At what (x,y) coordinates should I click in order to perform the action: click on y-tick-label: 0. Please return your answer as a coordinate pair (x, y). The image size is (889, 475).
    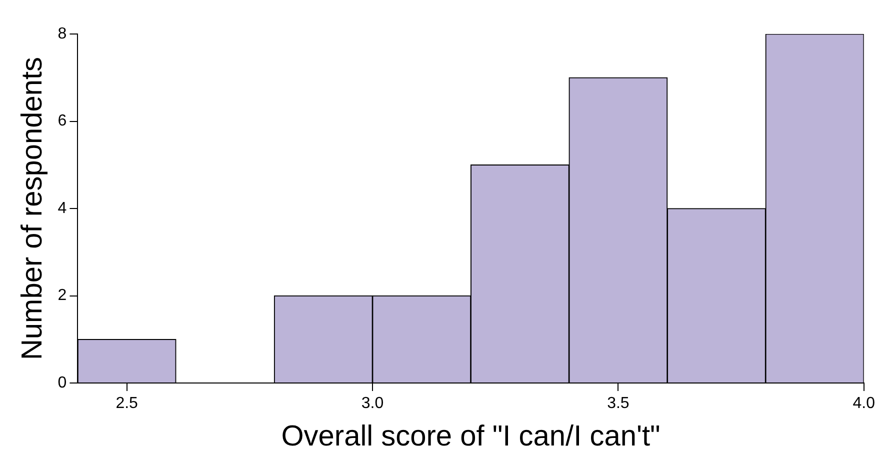
    Looking at the image, I should click on (62, 383).